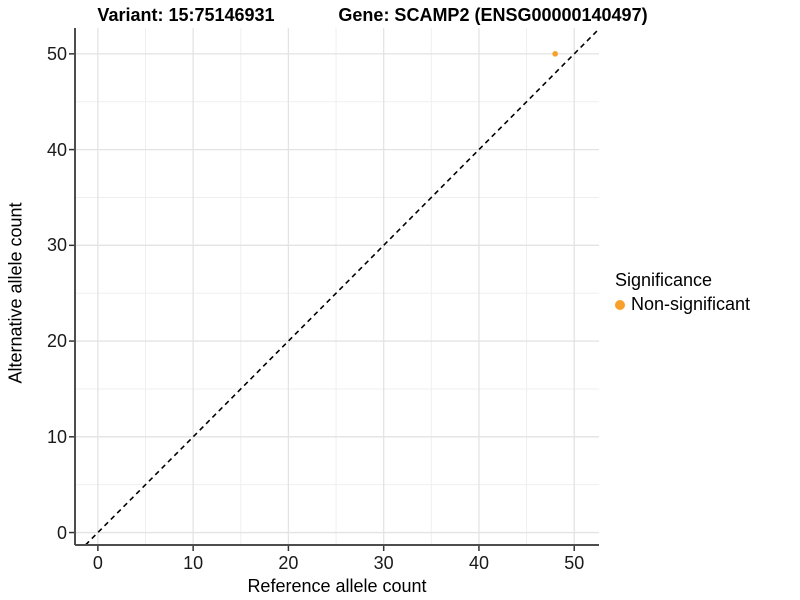 The image size is (800, 600). What do you see at coordinates (56, 149) in the screenshot?
I see `y-tick-label: 40` at bounding box center [56, 149].